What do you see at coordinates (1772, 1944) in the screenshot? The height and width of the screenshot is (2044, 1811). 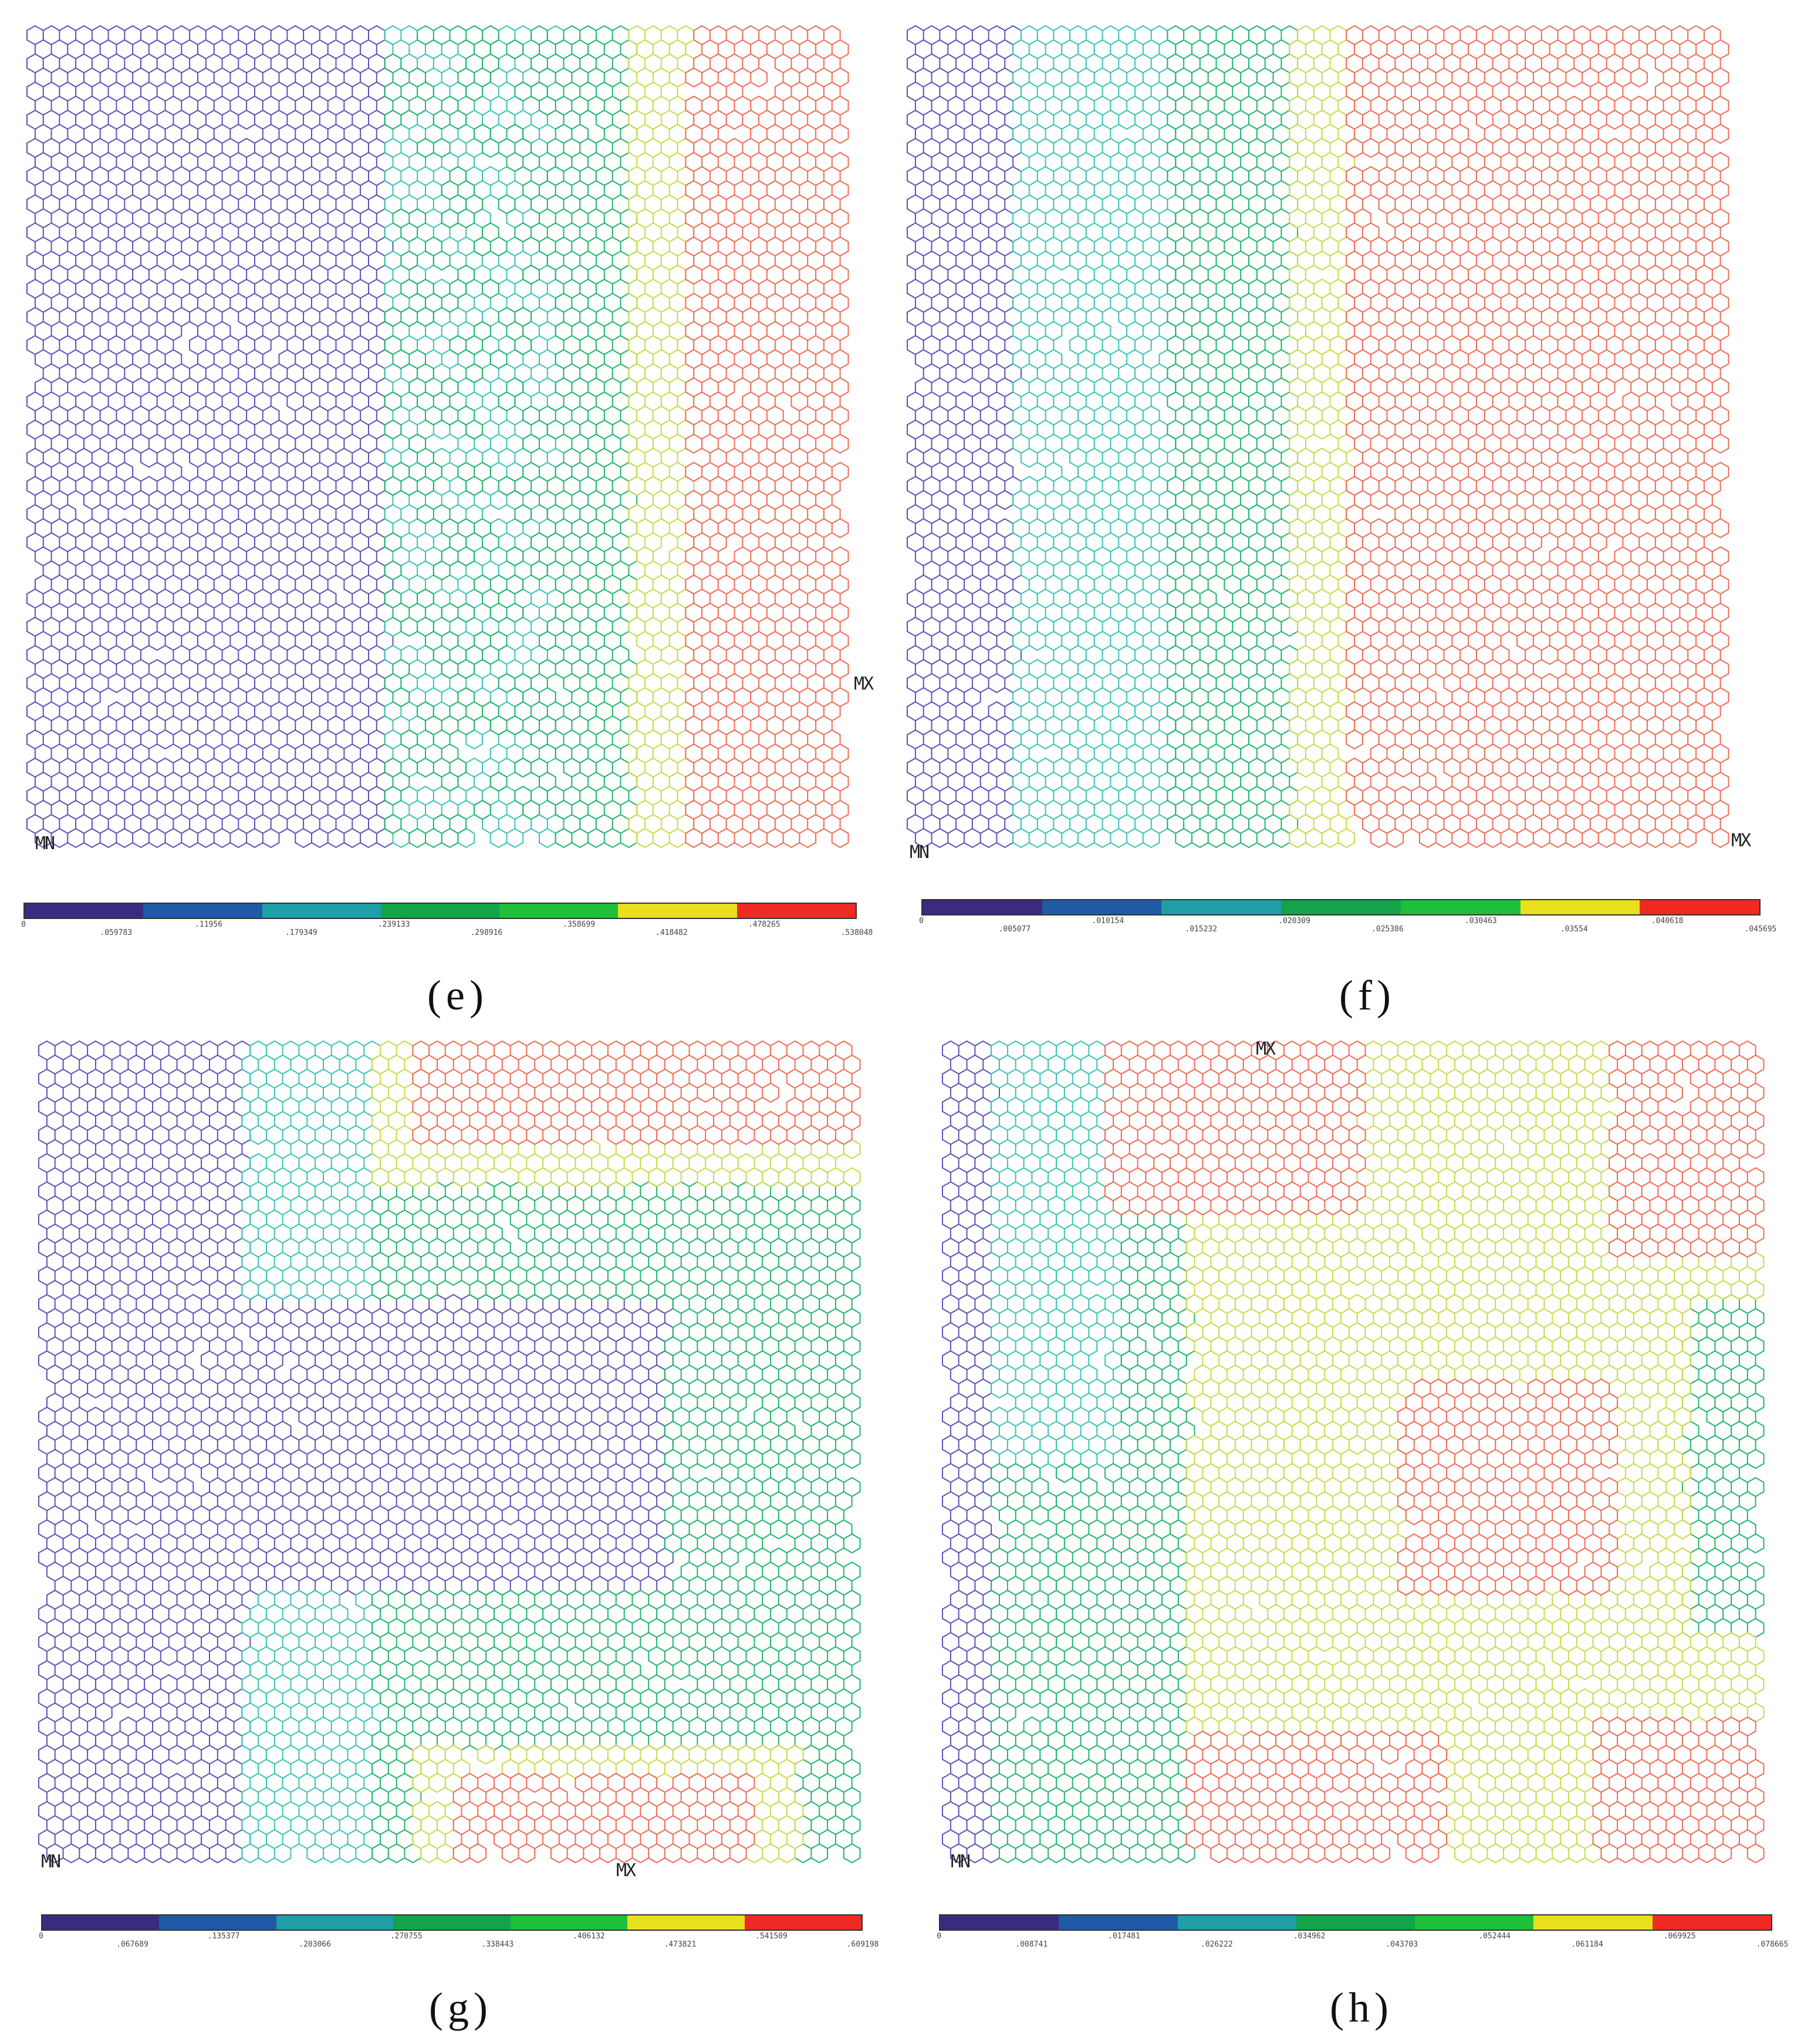 I see `legend-tick-label: .078665` at bounding box center [1772, 1944].